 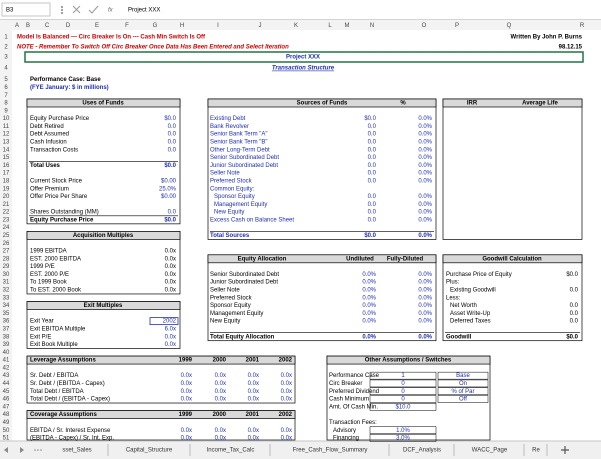 What do you see at coordinates (296, 26) in the screenshot?
I see `column-header: K` at bounding box center [296, 26].